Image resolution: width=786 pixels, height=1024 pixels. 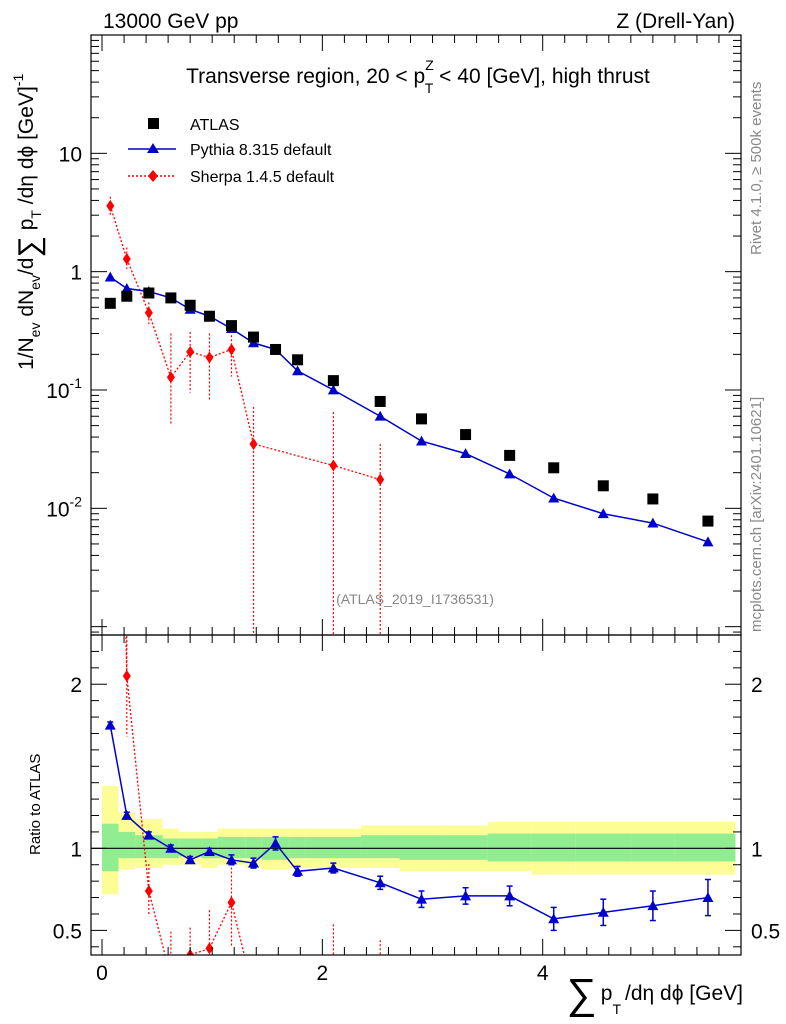 I want to click on legend-sherpa-marker, so click(x=153, y=176).